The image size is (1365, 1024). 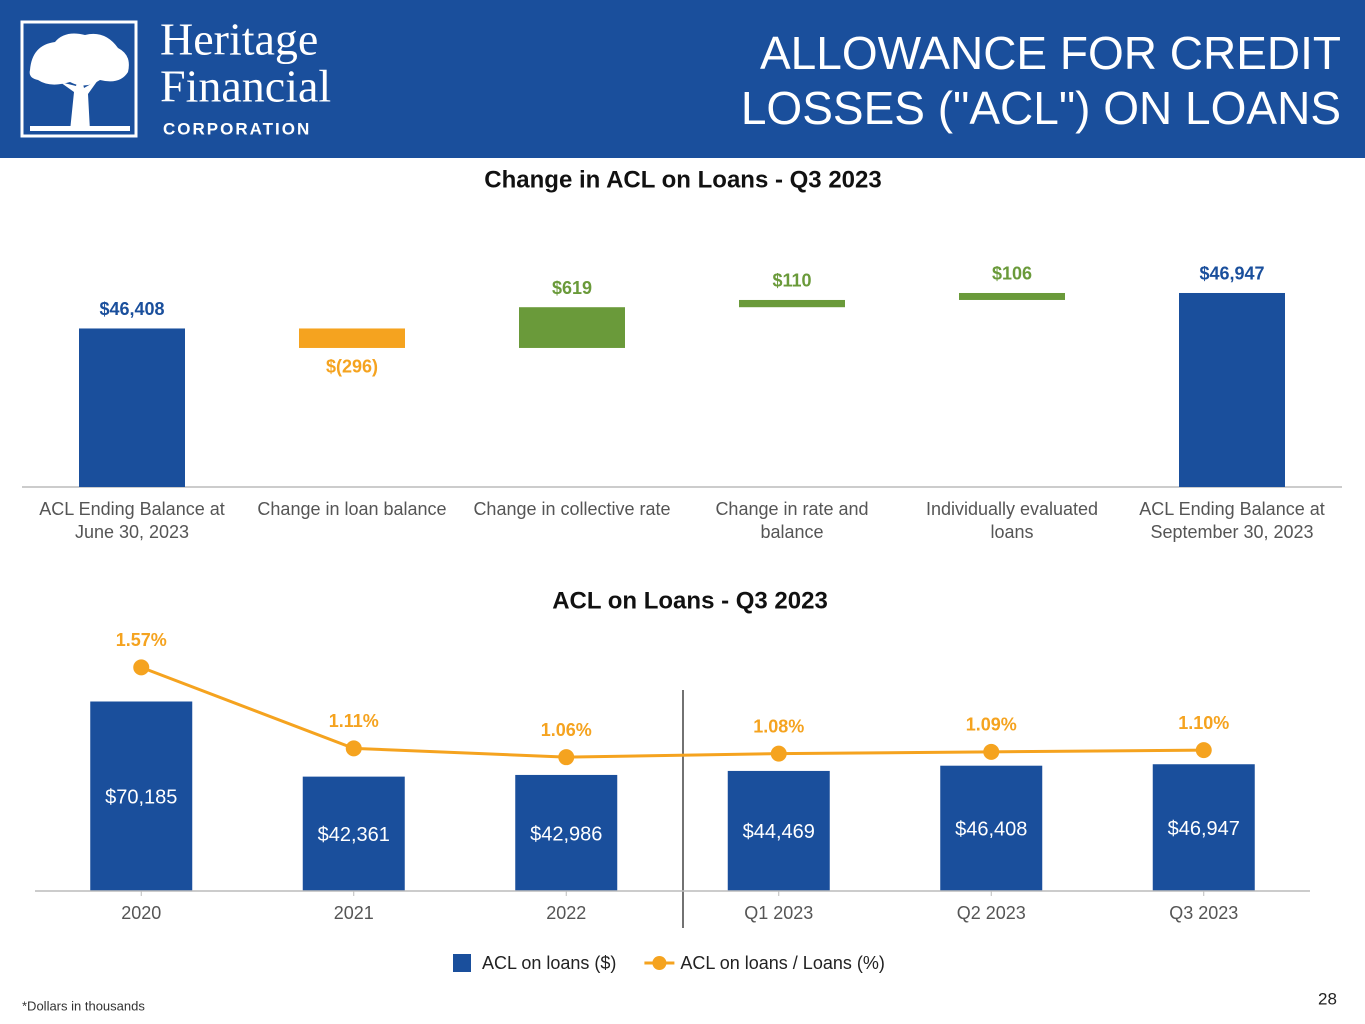 What do you see at coordinates (132, 520) in the screenshot?
I see `x-tick-label: ACL Ending Balance at June 30, 2023` at bounding box center [132, 520].